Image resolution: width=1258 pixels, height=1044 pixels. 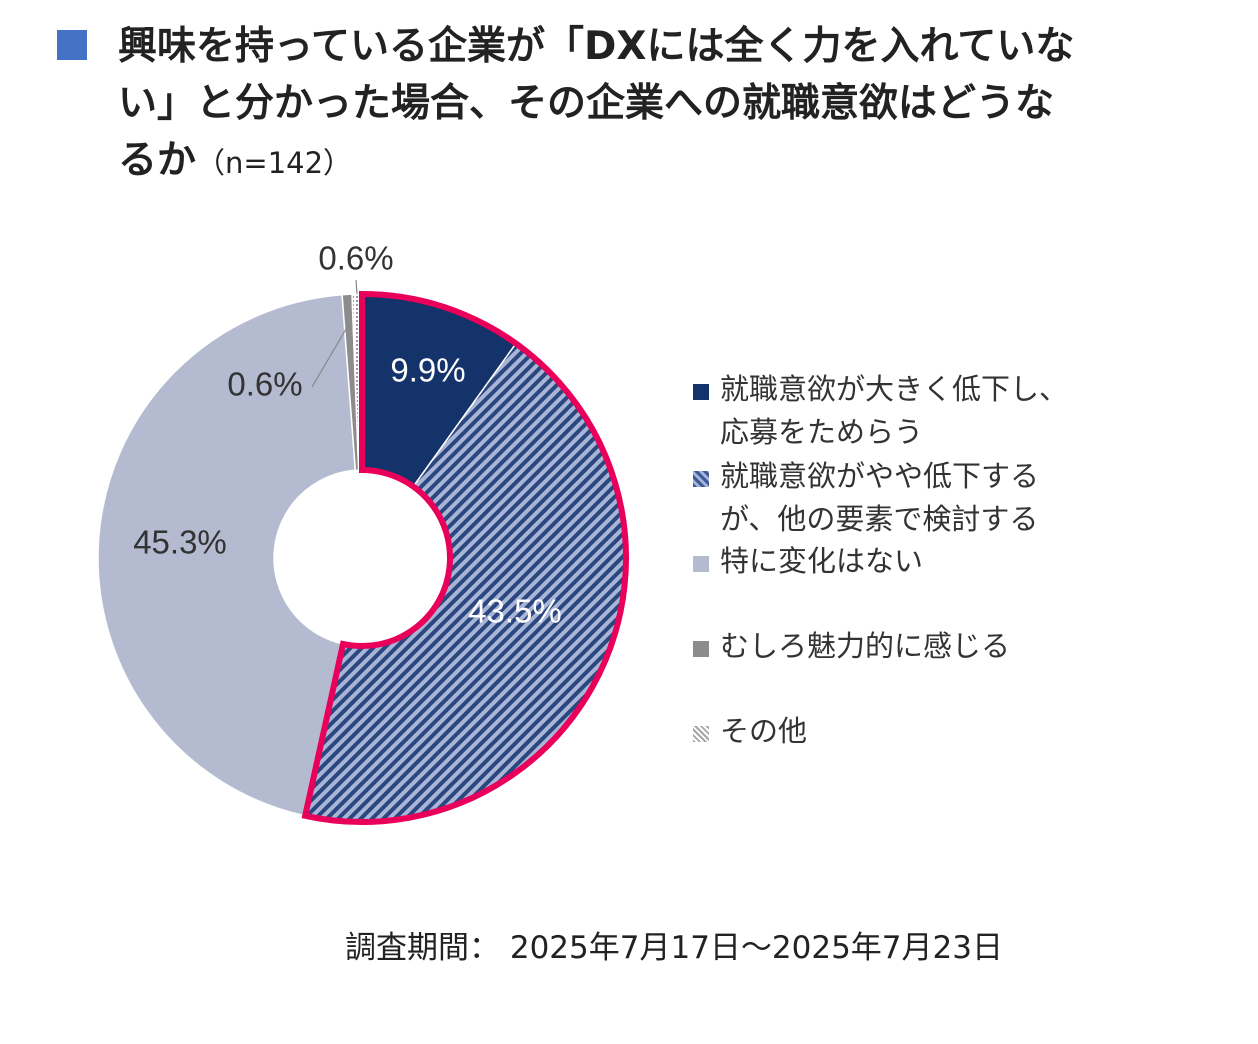 What do you see at coordinates (72, 45) in the screenshot?
I see `title-marker` at bounding box center [72, 45].